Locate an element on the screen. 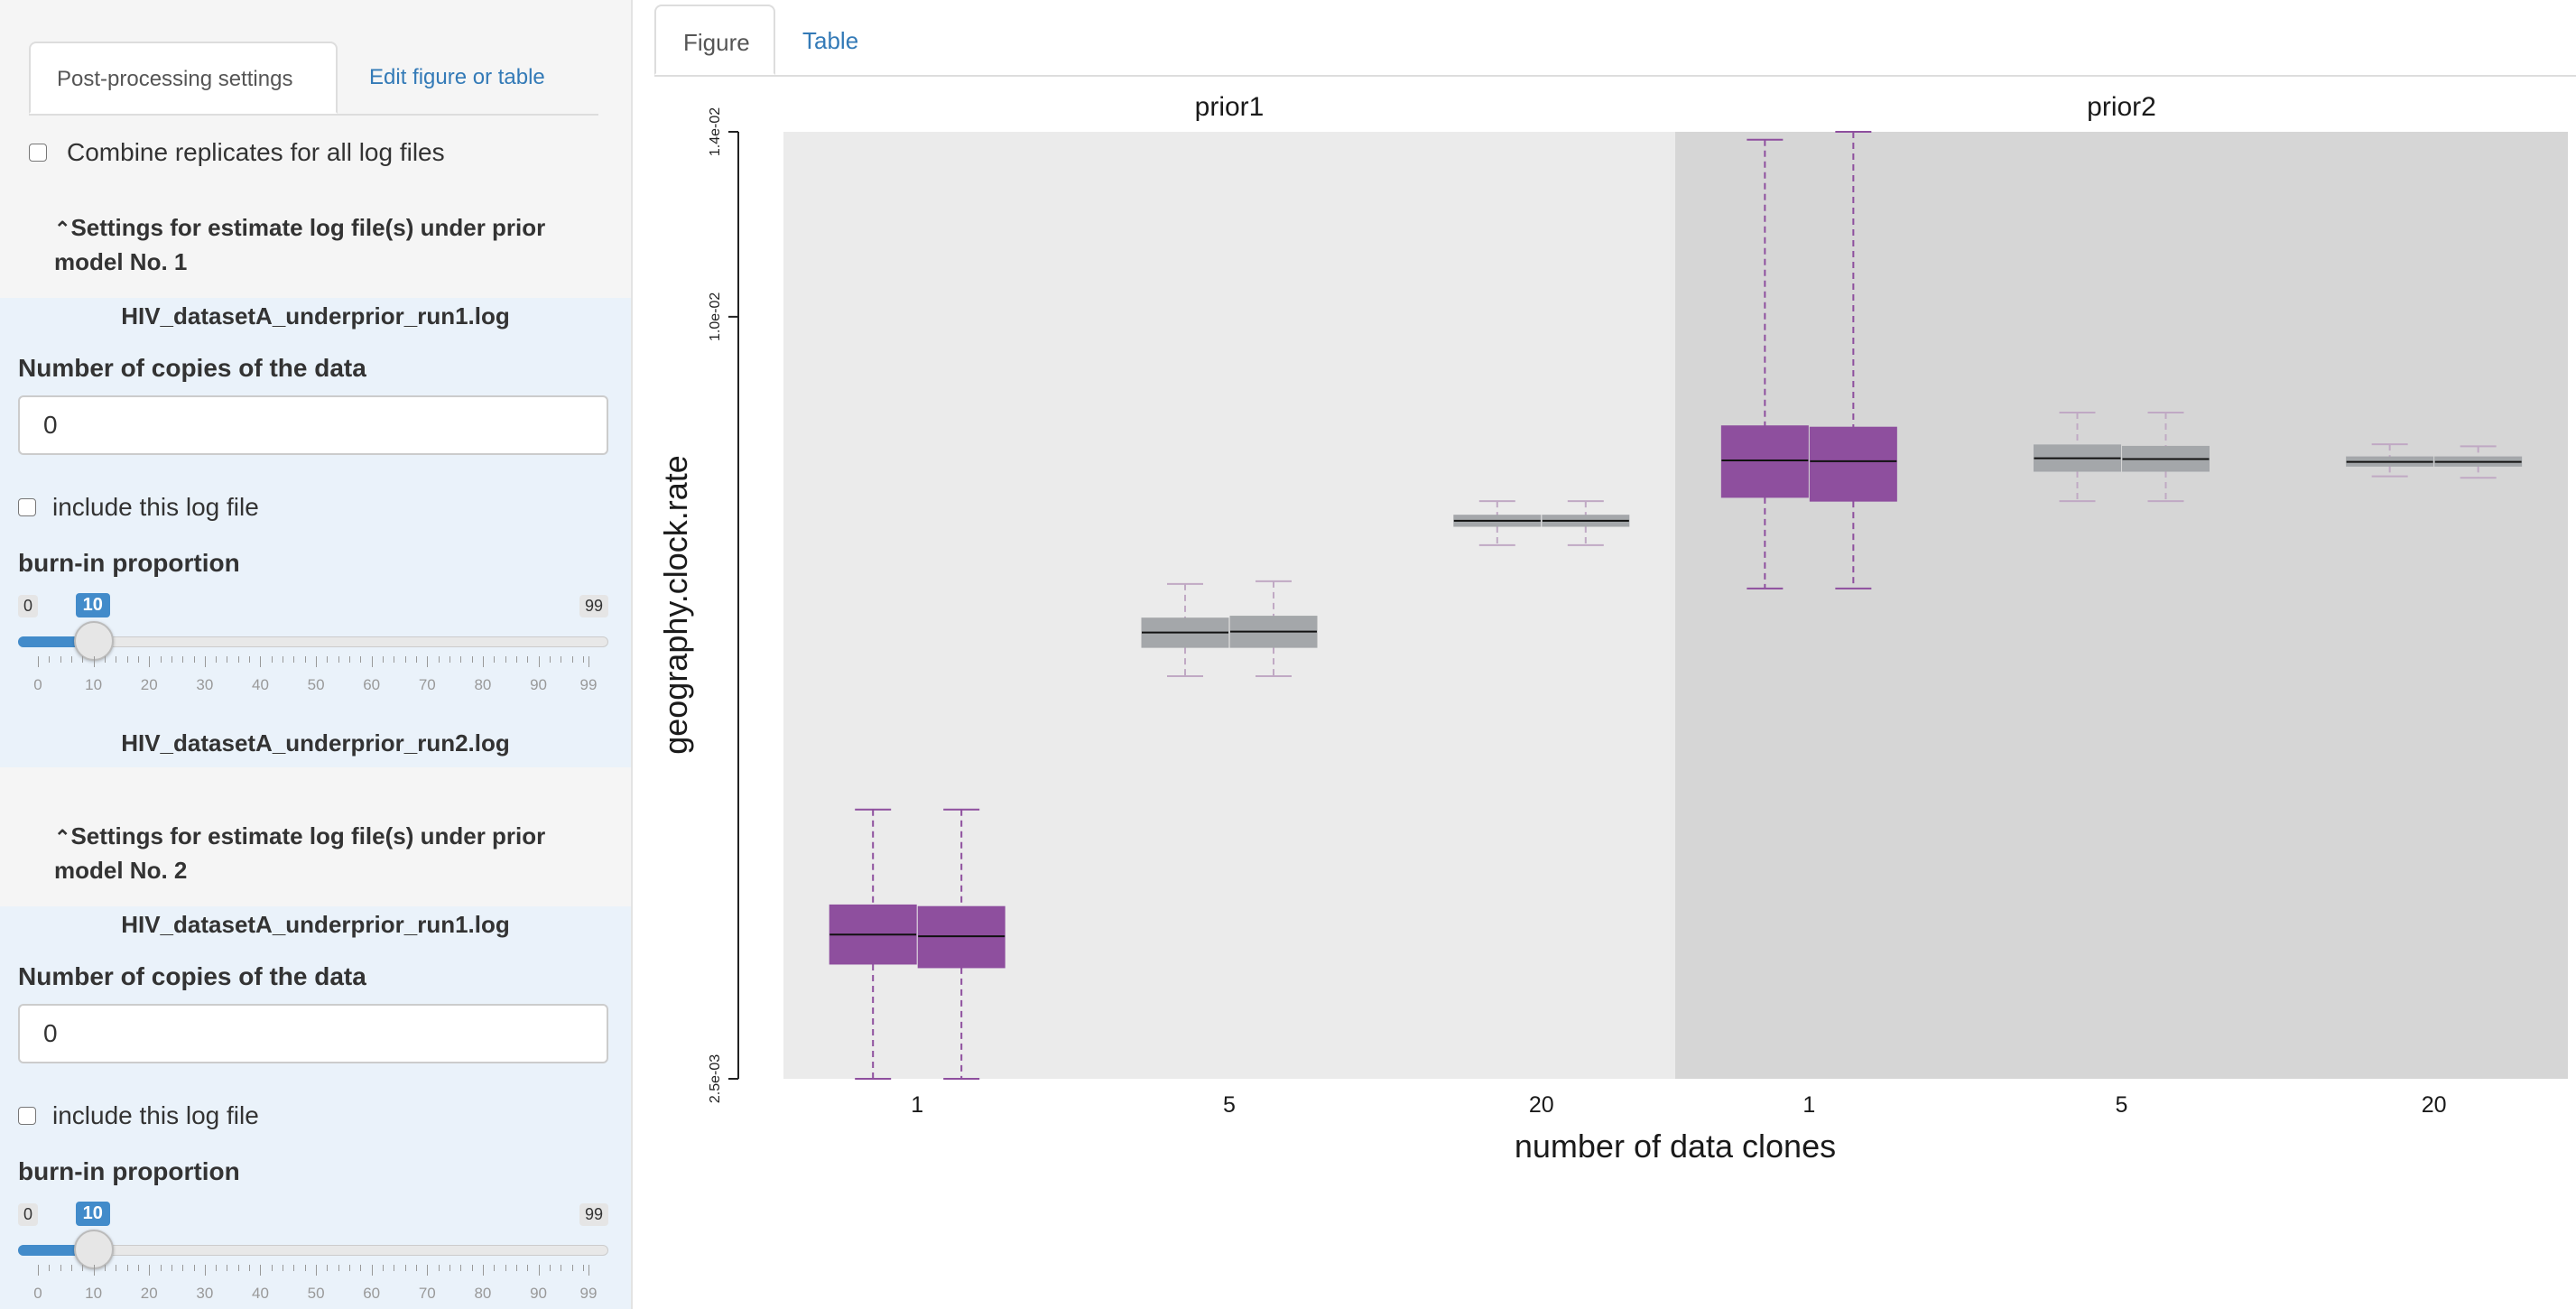 Image resolution: width=2576 pixels, height=1309 pixels. tab-edit-figure-or-table: Edit figure or table is located at coordinates (457, 77).